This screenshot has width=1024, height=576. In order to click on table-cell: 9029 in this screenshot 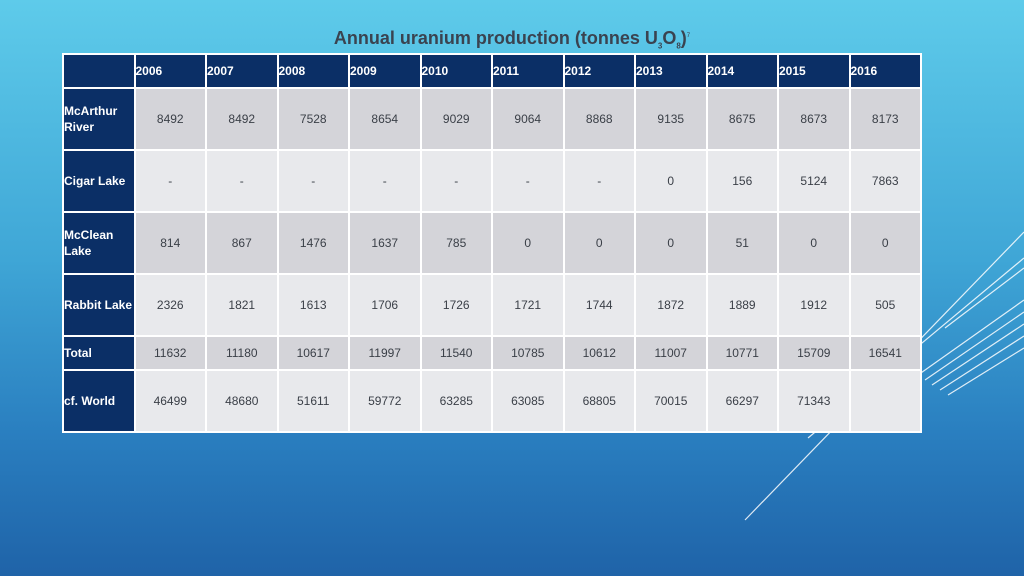, I will do `click(456, 119)`.